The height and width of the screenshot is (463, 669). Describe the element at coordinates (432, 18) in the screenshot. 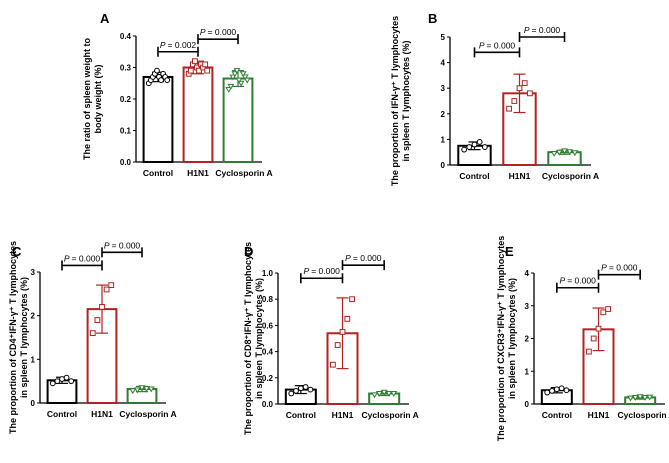

I see `panel-letter: B` at that location.